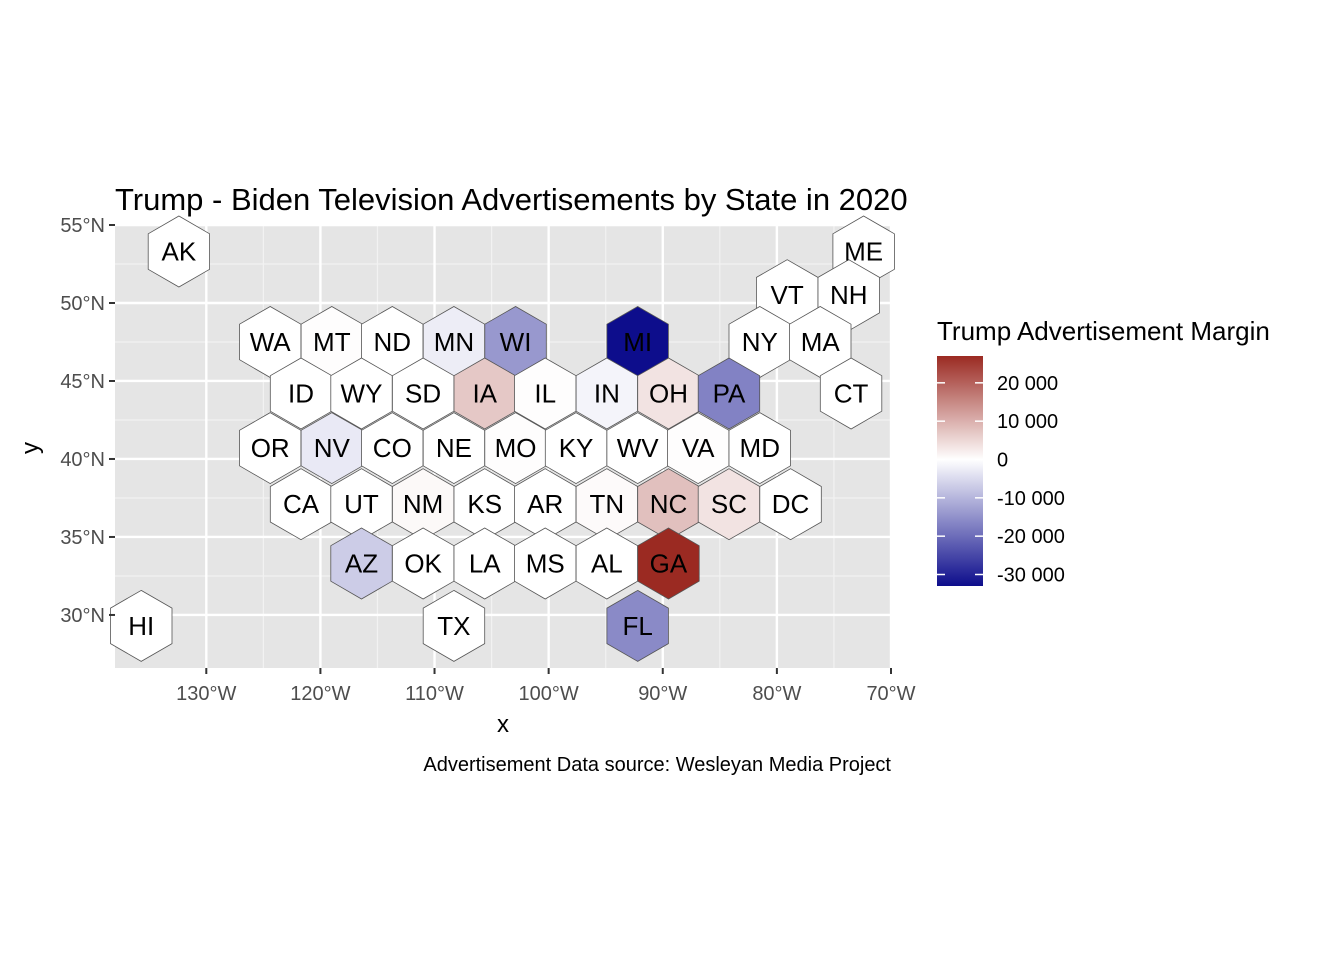 This screenshot has height=960, width=1344. I want to click on state-label-mn: MN, so click(454, 342).